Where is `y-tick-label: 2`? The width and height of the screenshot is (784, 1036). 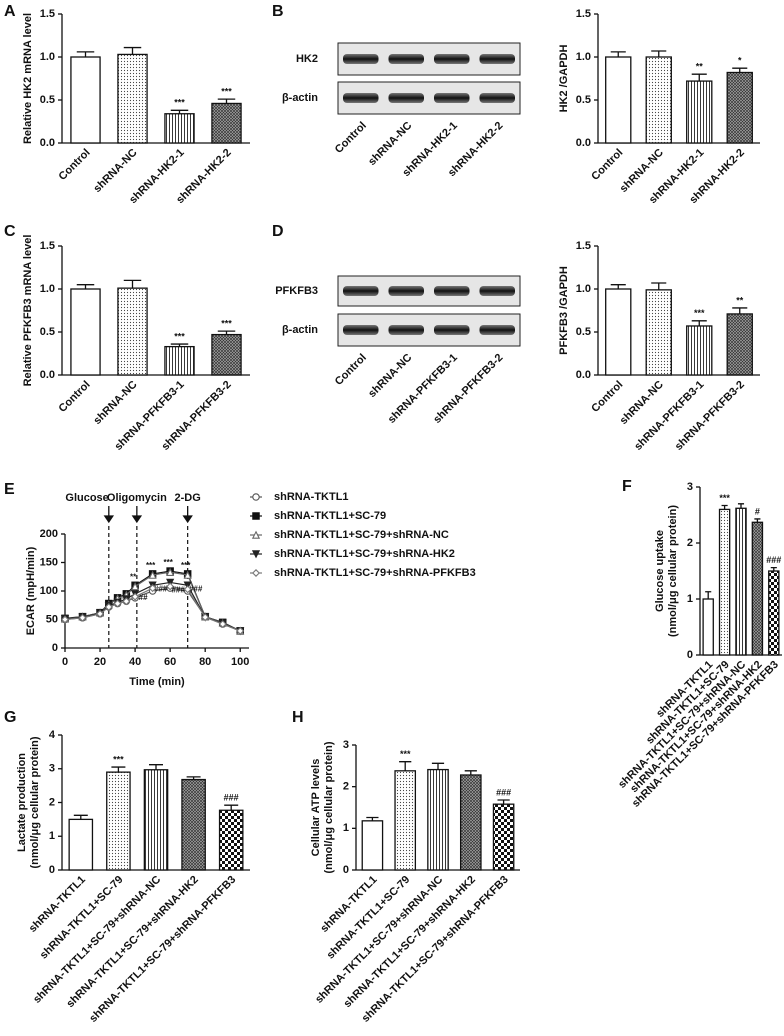
y-tick-label: 2 is located at coordinates (346, 787).